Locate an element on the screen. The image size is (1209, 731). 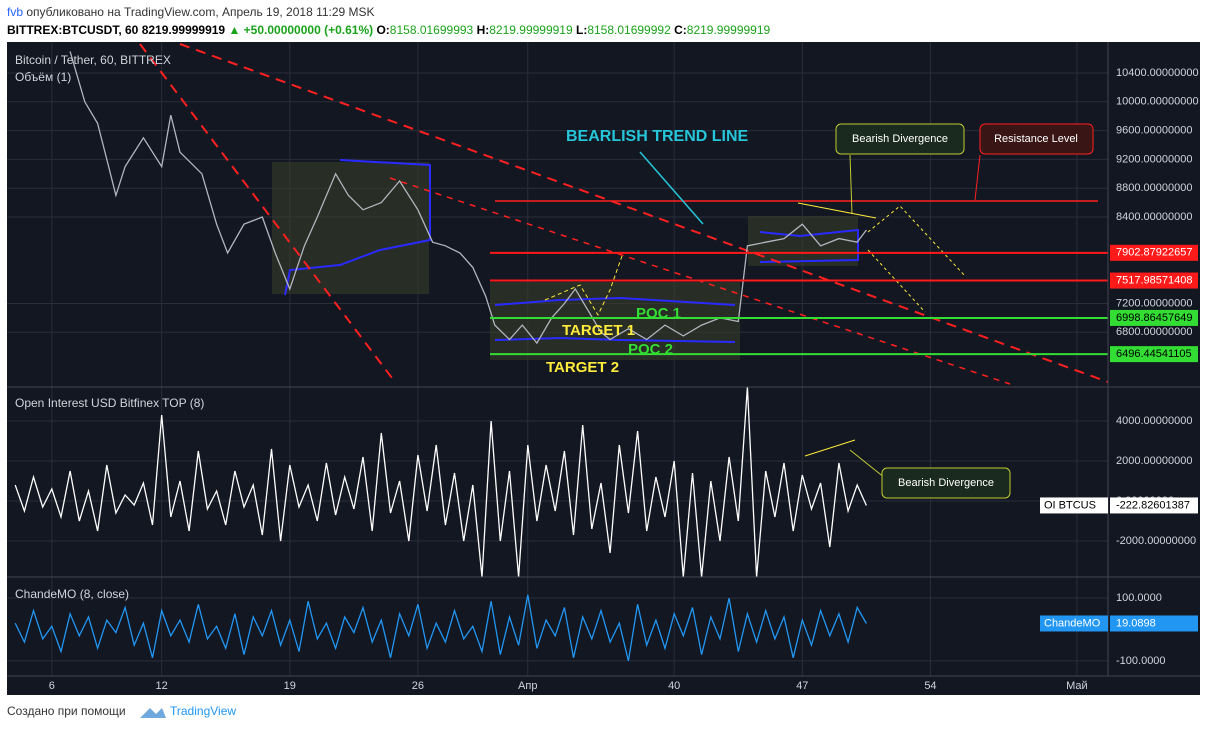
x-tick-label: Май is located at coordinates (1077, 686).